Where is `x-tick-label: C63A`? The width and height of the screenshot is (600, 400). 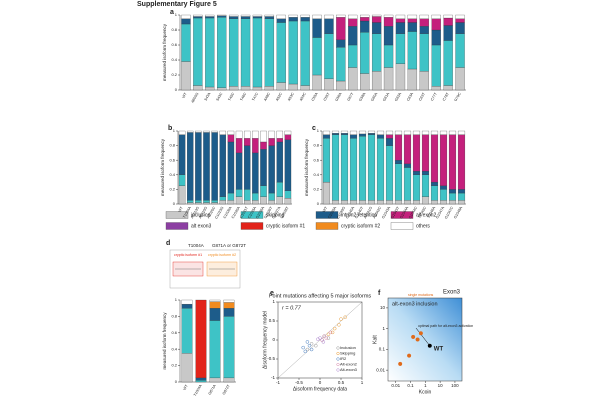 x-tick-label: C63A is located at coordinates (410, 96).